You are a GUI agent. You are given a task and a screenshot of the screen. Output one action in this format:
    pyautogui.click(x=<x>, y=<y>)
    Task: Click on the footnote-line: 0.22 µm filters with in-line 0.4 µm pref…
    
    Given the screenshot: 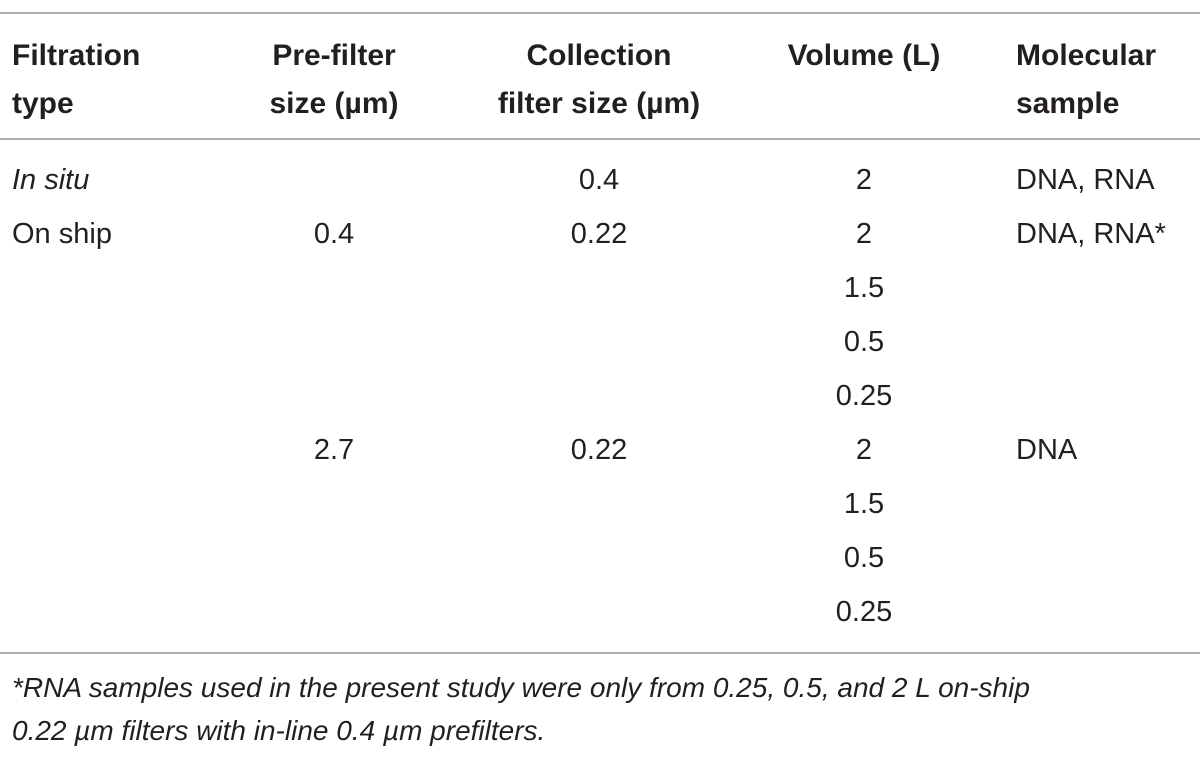 What is the action you would take?
    pyautogui.click(x=279, y=730)
    